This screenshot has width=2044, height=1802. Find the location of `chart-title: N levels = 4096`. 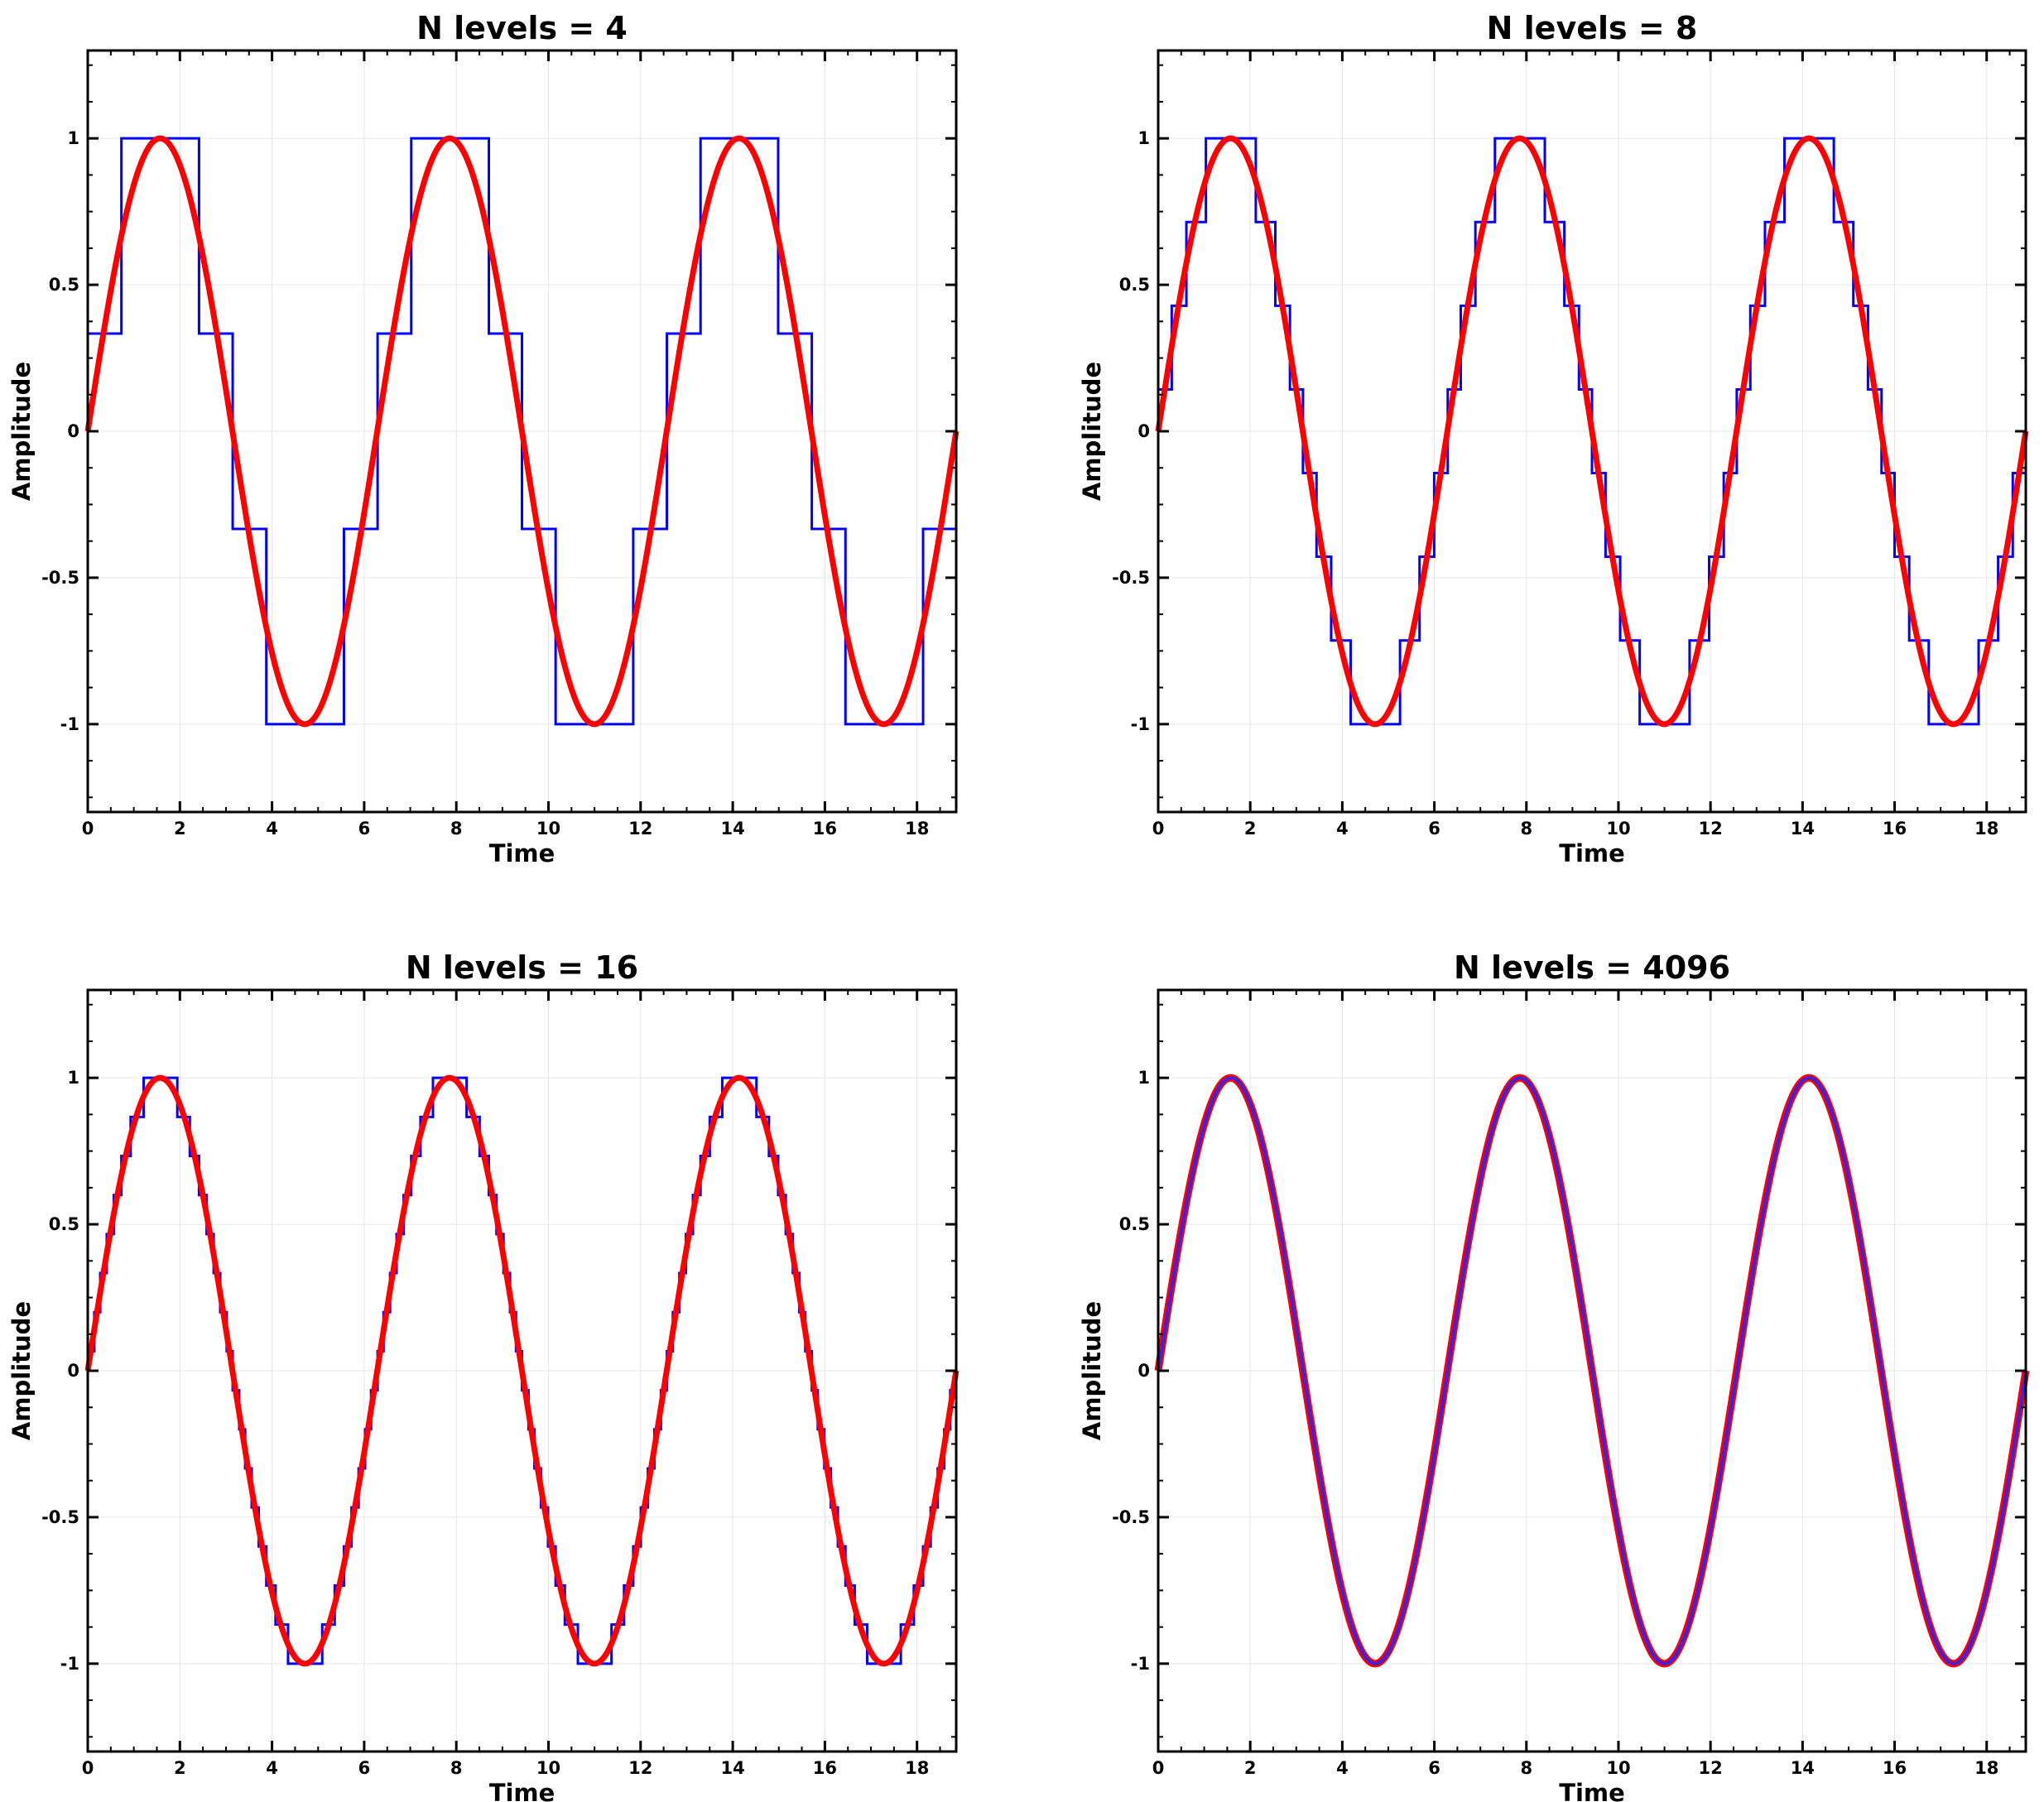

chart-title: N levels = 4096 is located at coordinates (1592, 967).